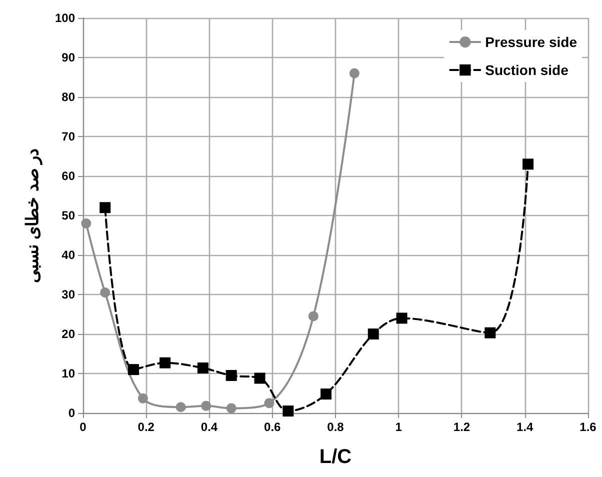  What do you see at coordinates (69, 334) in the screenshot?
I see `y-tick-label: 20` at bounding box center [69, 334].